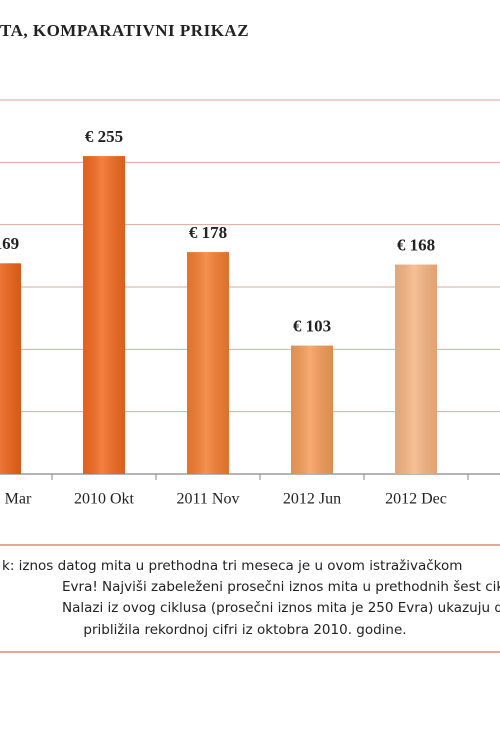 The image size is (500, 750). Describe the element at coordinates (124, 30) in the screenshot. I see `chart-title: TA, KOMPARATIVNI PRIKAZ` at that location.